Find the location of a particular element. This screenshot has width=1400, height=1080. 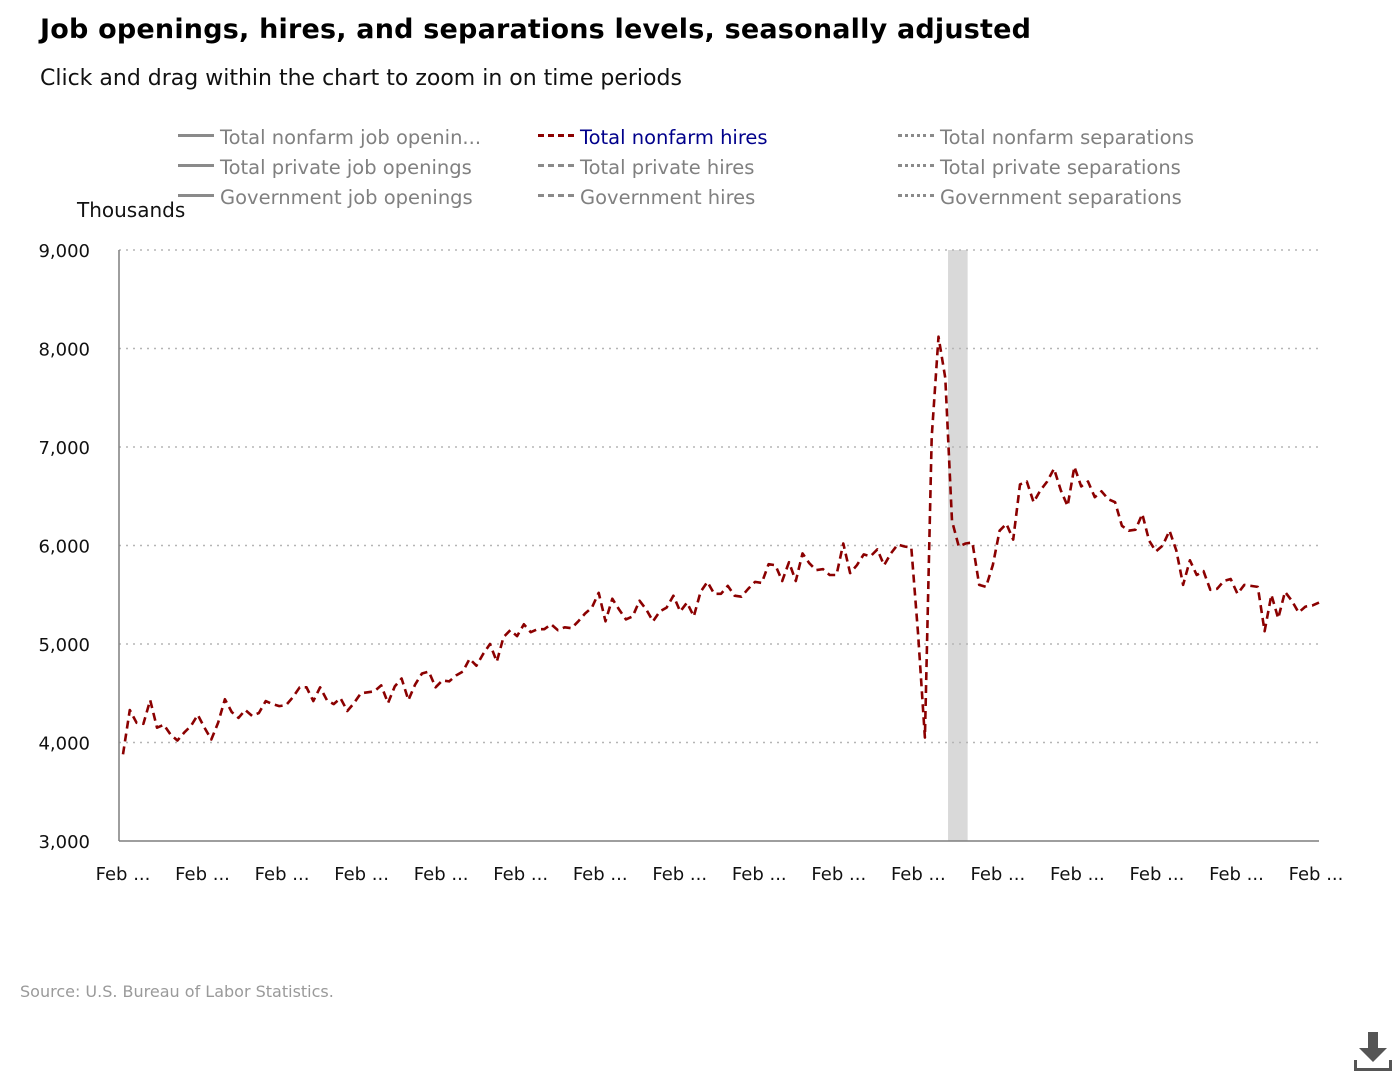

legend-label: Total private separations is located at coordinates (1060, 167).